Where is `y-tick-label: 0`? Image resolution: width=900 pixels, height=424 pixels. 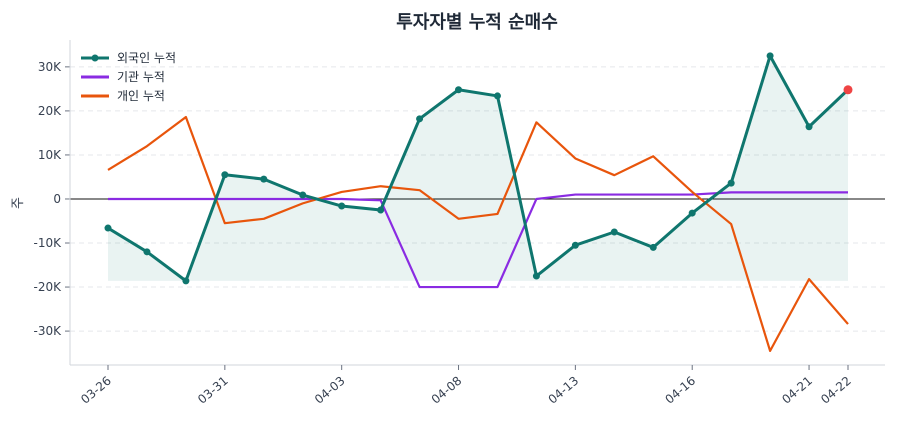
y-tick-label: 0 is located at coordinates (57, 199).